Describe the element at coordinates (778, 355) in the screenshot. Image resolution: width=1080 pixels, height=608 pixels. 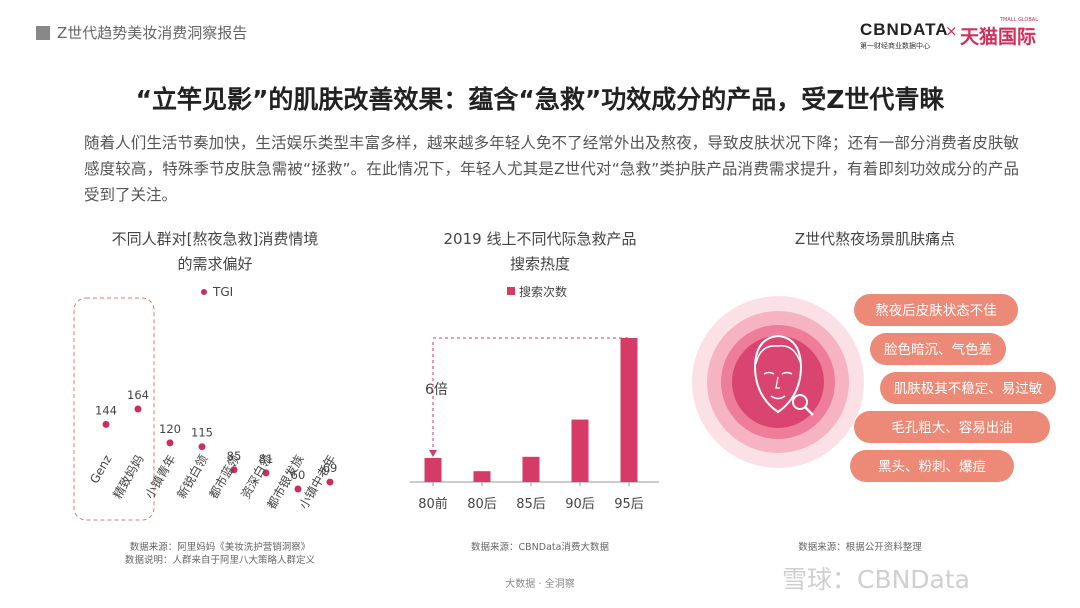
I see `face-hairline-icon` at that location.